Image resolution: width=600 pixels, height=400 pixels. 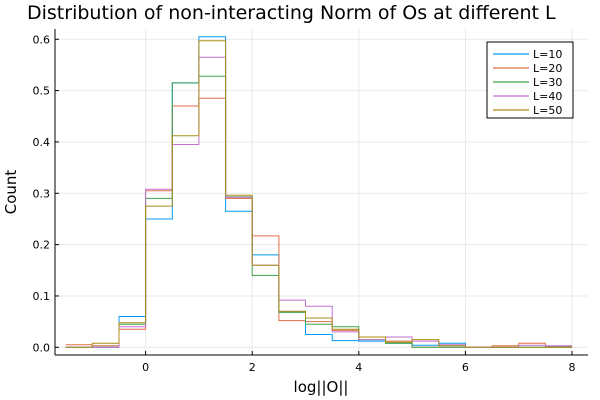 What do you see at coordinates (42, 39) in the screenshot?
I see `y-tick-label: 0.6` at bounding box center [42, 39].